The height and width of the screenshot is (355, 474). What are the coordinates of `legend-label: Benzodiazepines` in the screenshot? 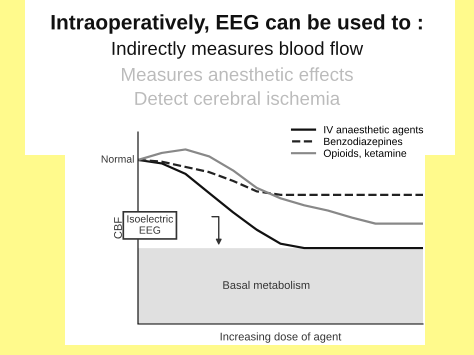 It's located at (363, 142).